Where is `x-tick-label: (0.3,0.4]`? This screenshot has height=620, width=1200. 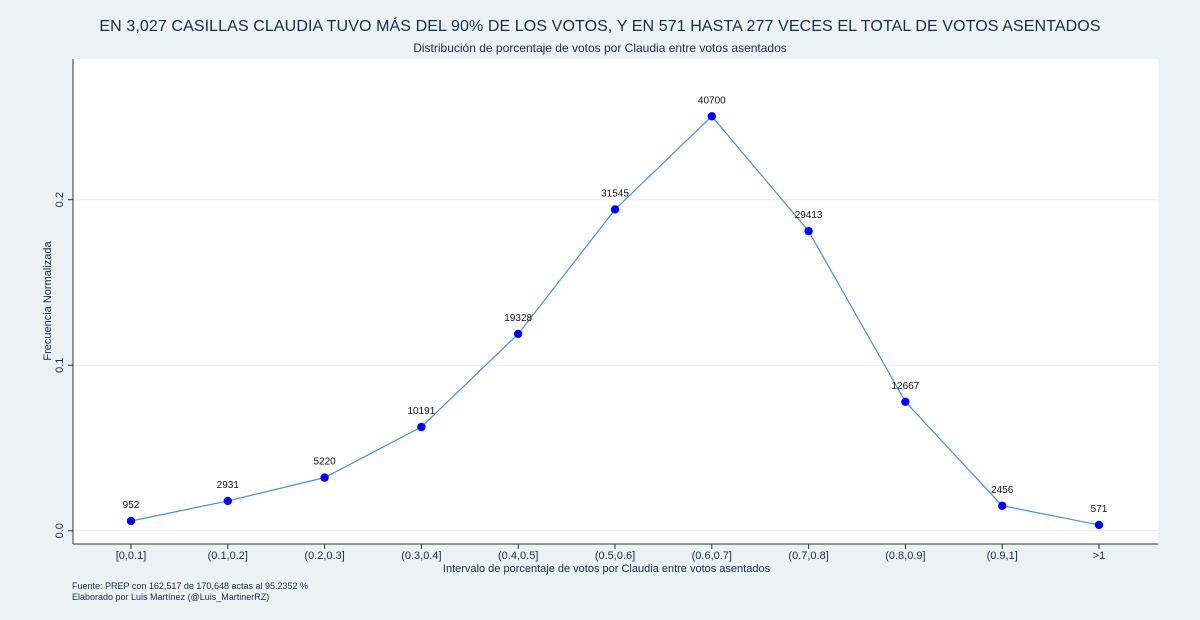
x-tick-label: (0.3,0.4] is located at coordinates (421, 556).